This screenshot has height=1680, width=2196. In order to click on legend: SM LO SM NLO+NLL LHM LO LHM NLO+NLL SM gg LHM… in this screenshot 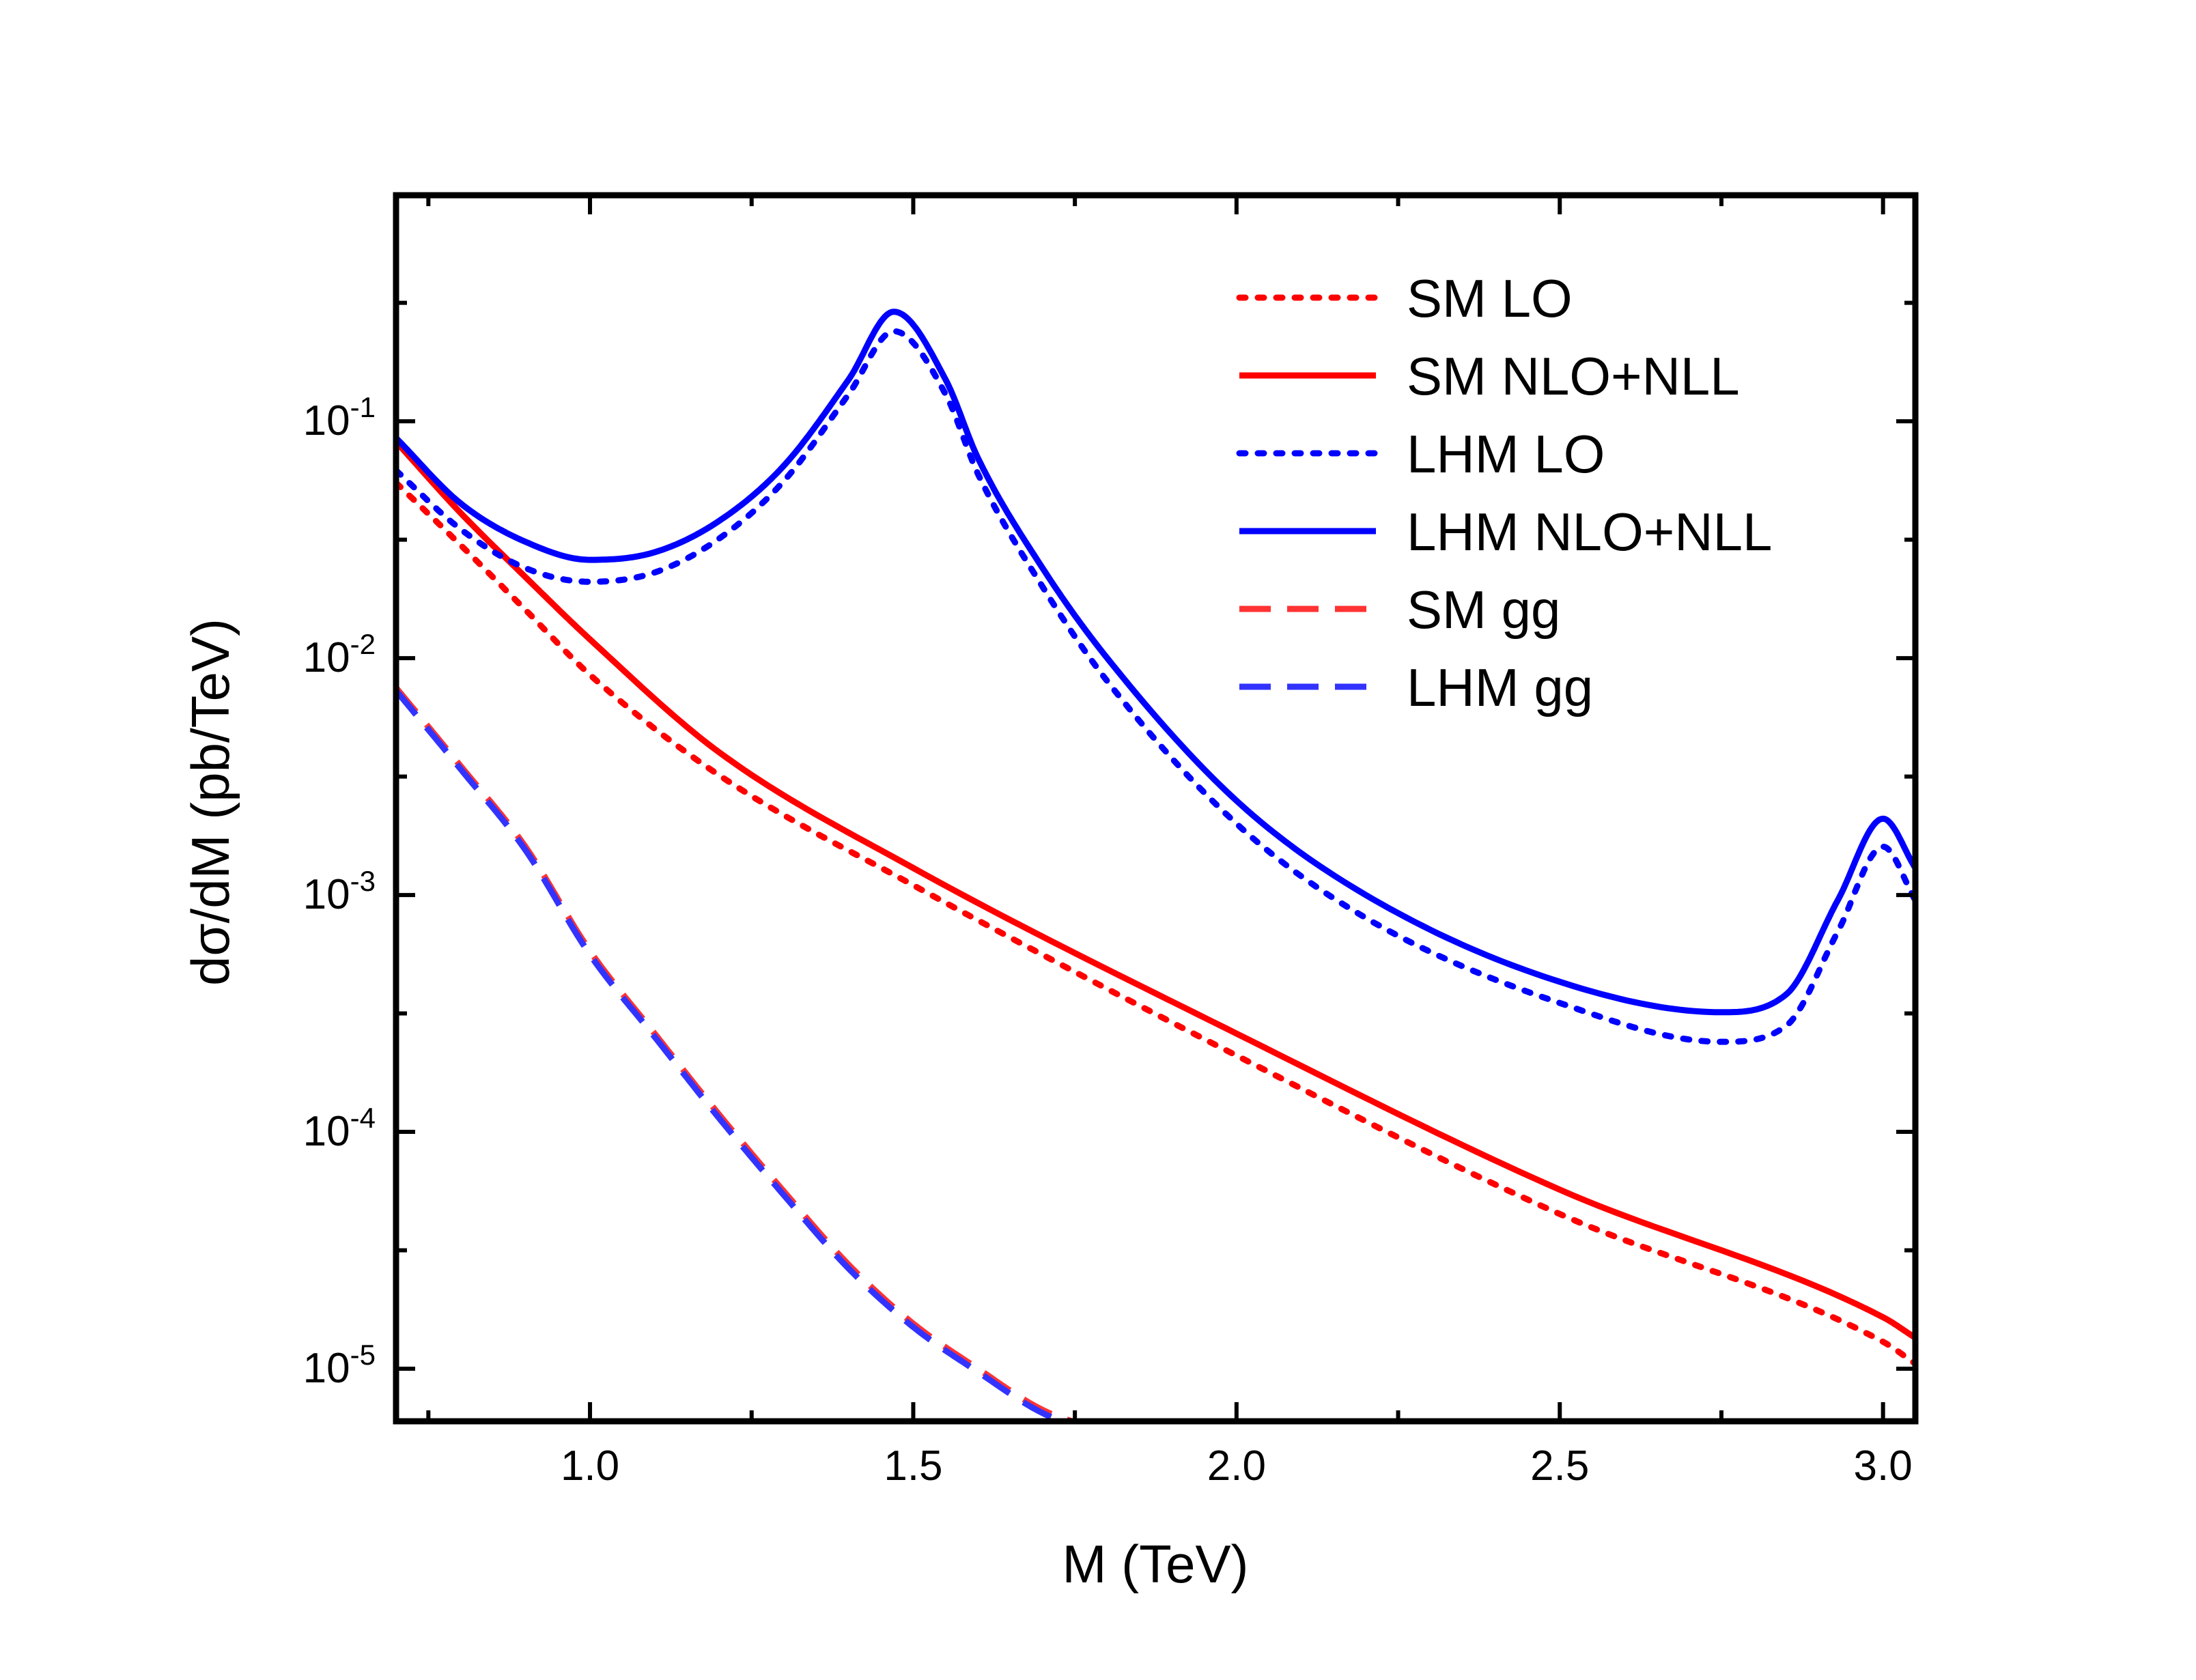, I will do `click(1504, 492)`.